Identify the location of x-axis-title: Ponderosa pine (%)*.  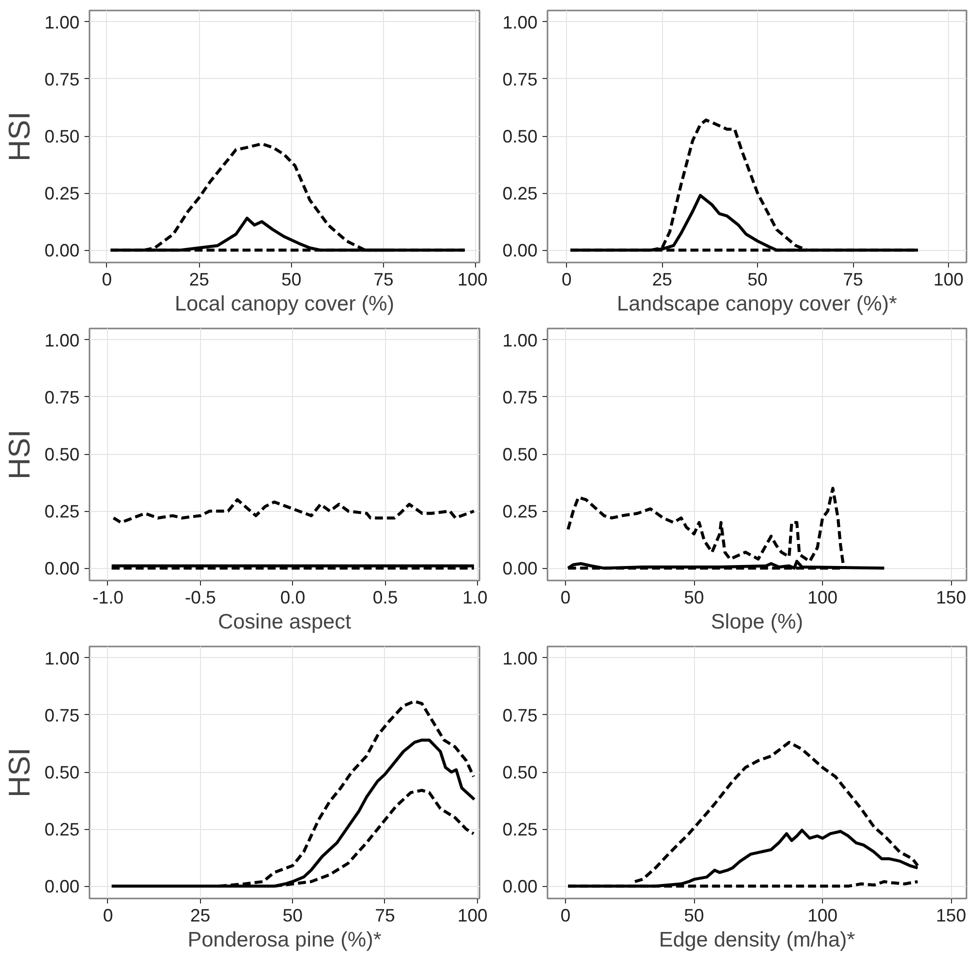
(285, 940).